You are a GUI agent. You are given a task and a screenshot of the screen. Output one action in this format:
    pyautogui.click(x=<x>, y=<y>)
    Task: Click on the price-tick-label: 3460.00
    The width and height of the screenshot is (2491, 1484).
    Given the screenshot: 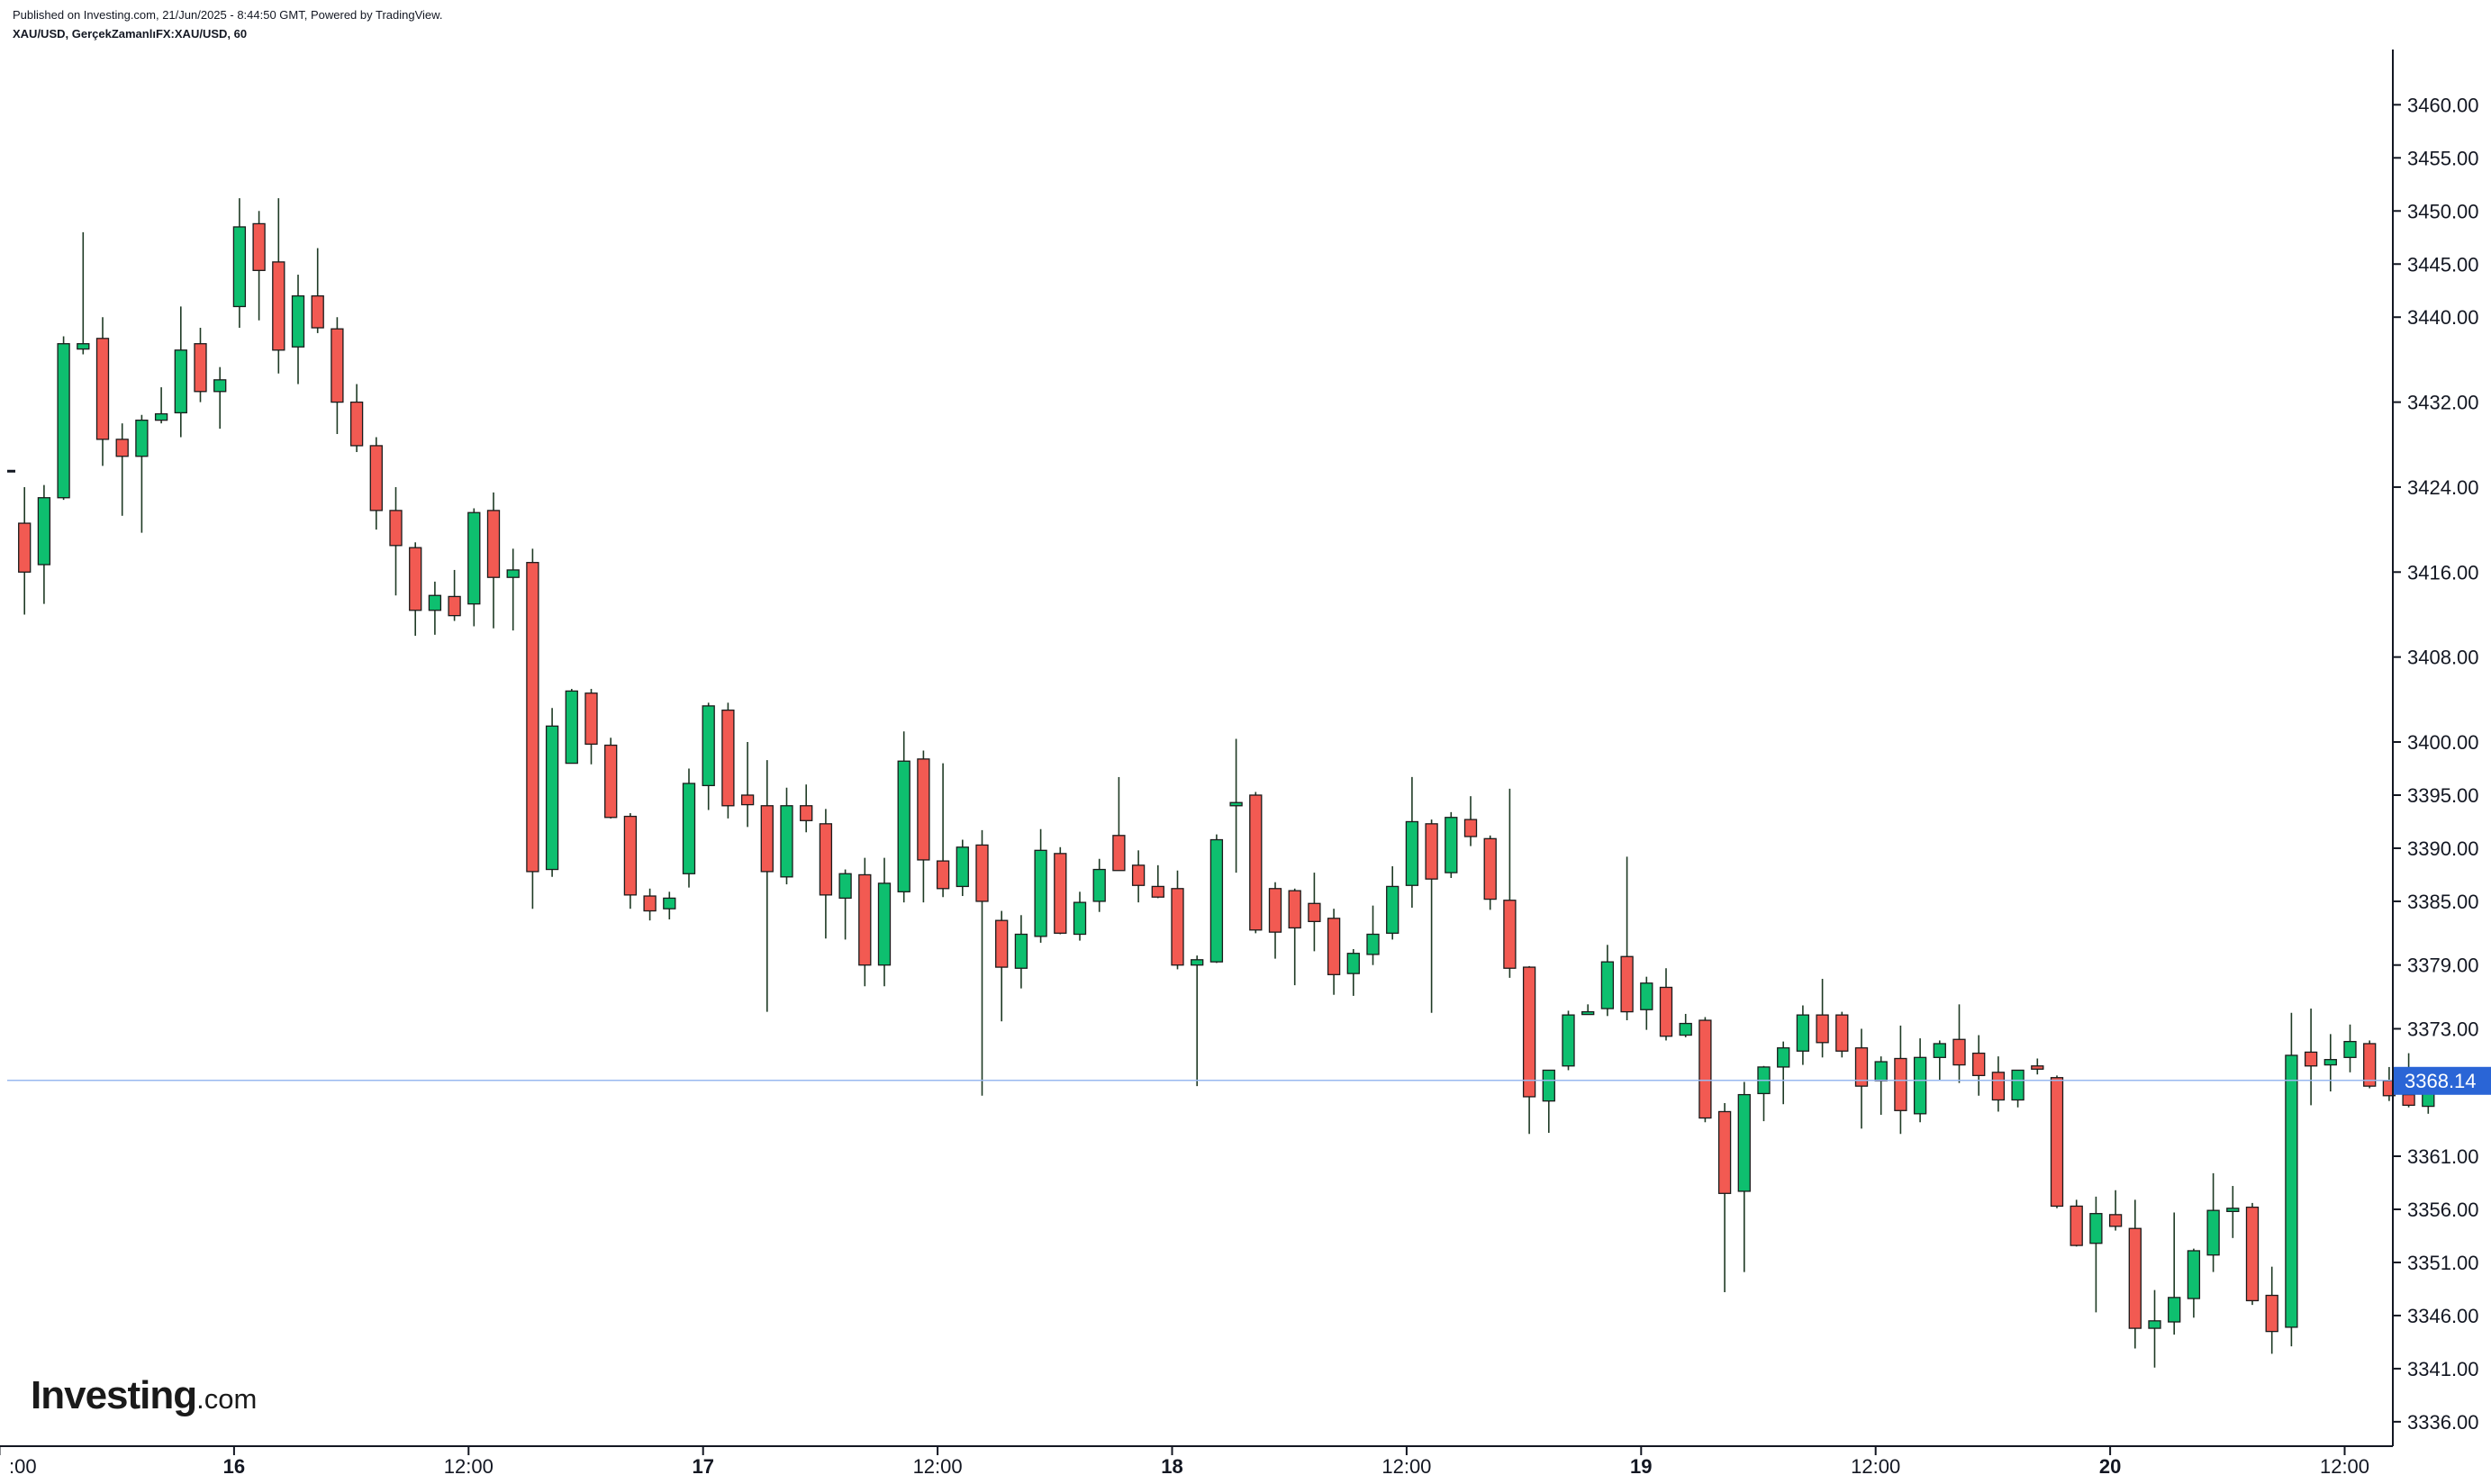 What is the action you would take?
    pyautogui.click(x=2443, y=105)
    